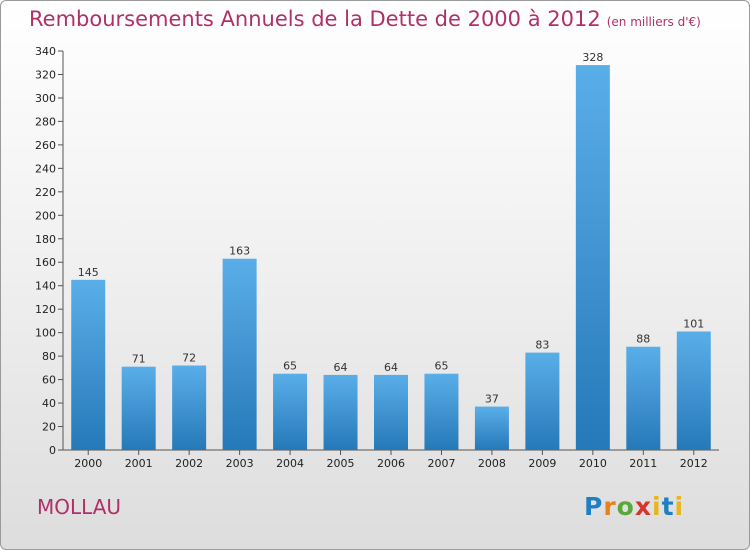 This screenshot has width=750, height=550. Describe the element at coordinates (492, 399) in the screenshot. I see `data-label-2008: 37` at that location.